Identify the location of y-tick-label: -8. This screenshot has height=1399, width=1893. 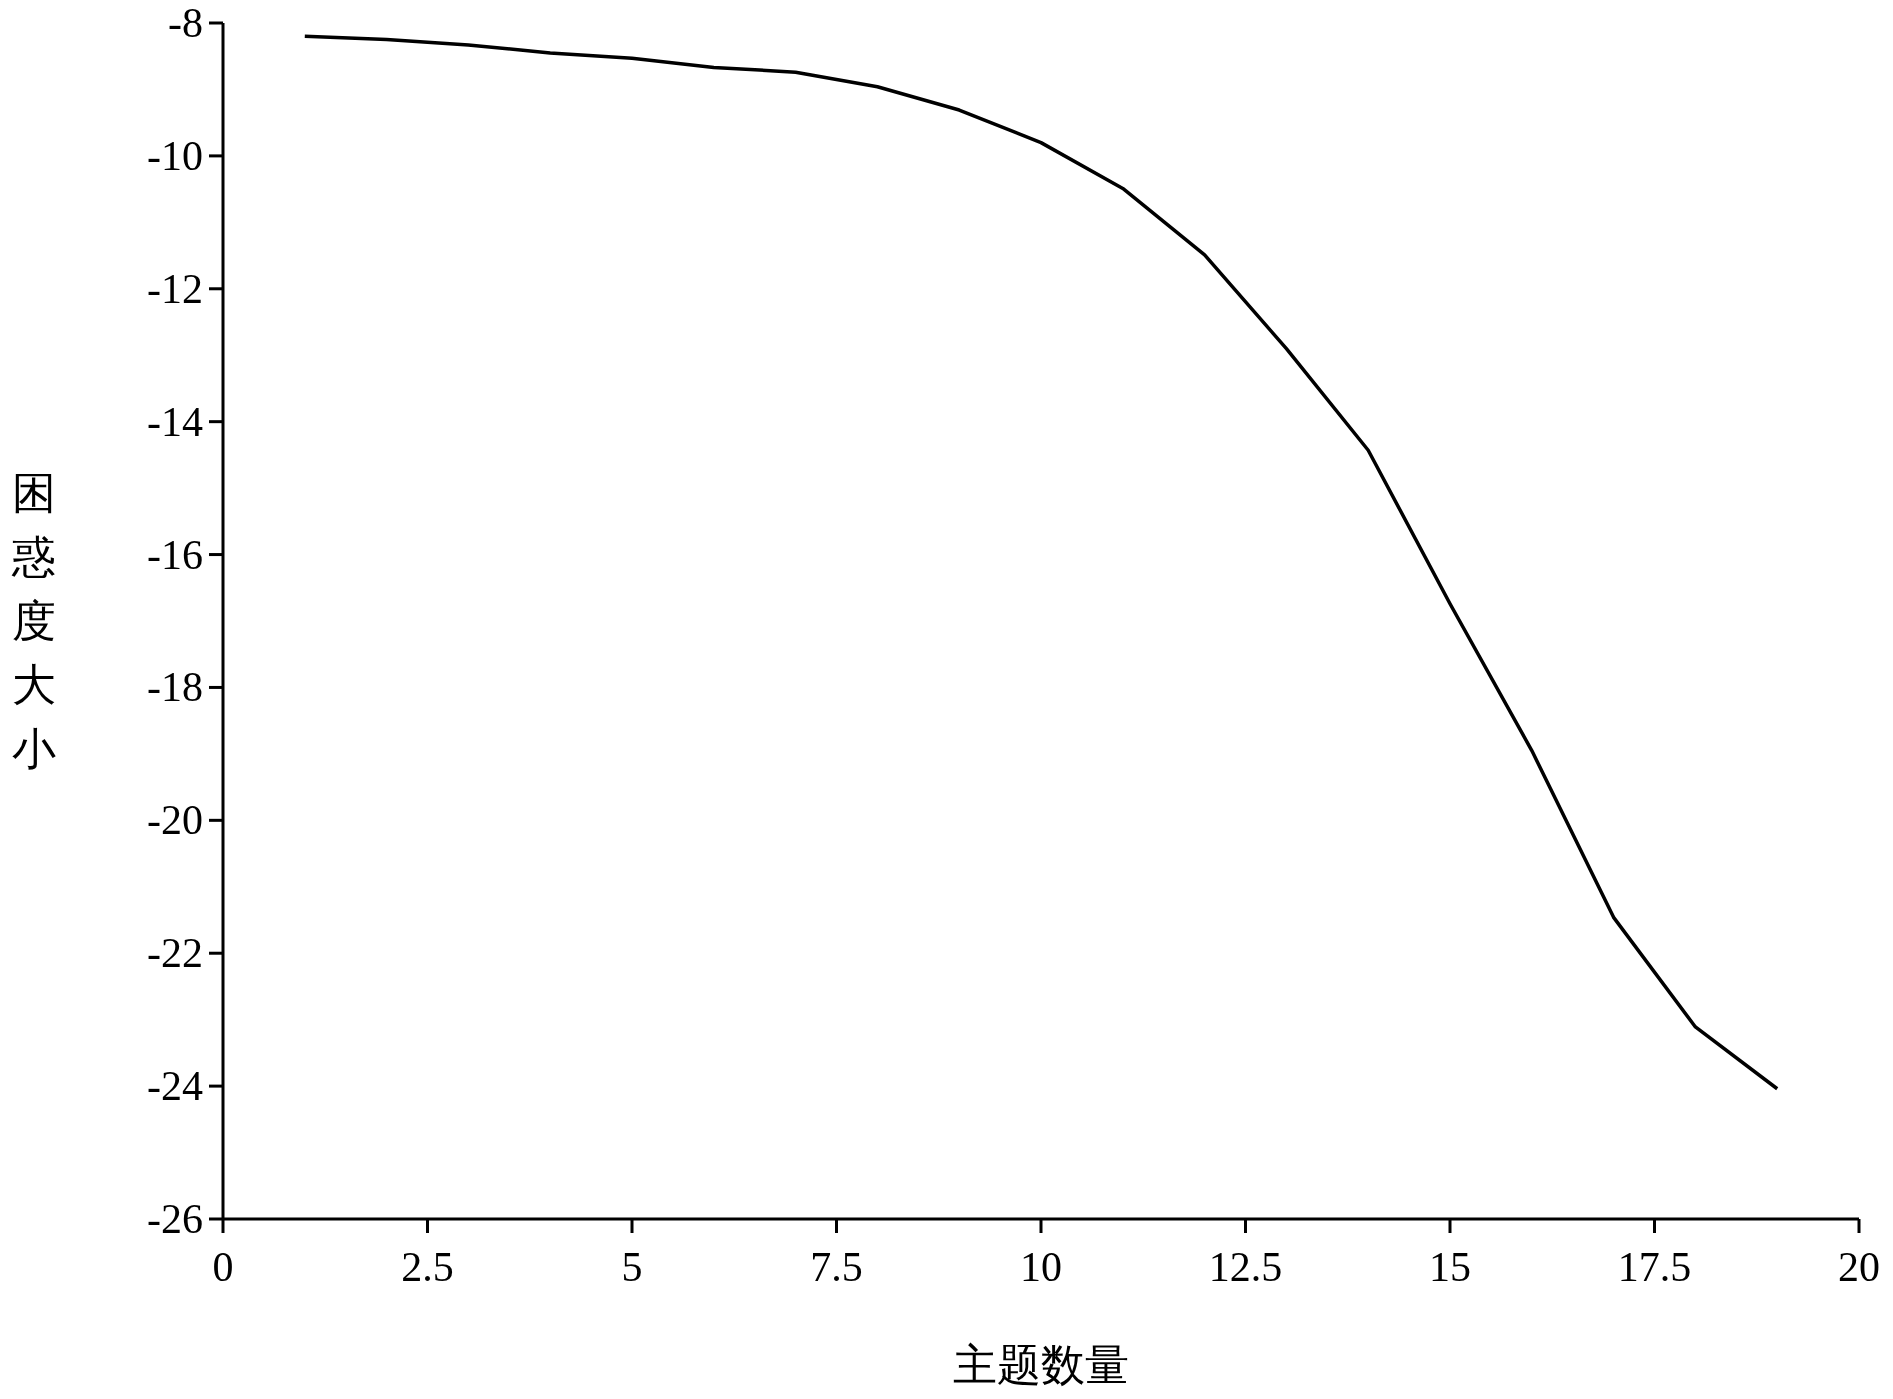
(185, 23).